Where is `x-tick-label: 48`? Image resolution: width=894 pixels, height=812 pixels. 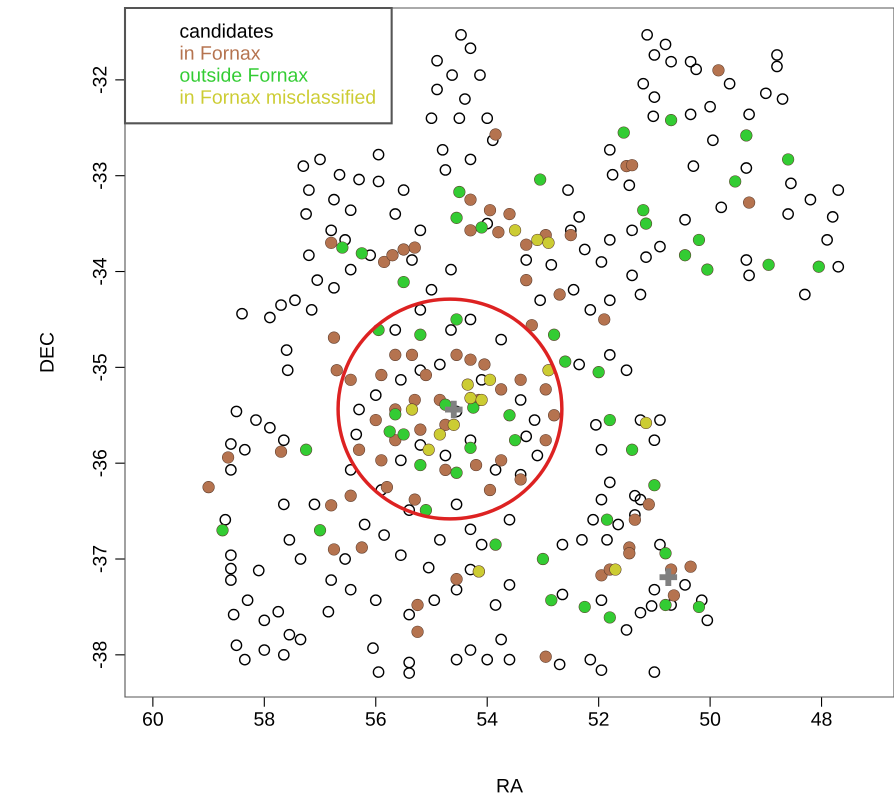 x-tick-label: 48 is located at coordinates (821, 719).